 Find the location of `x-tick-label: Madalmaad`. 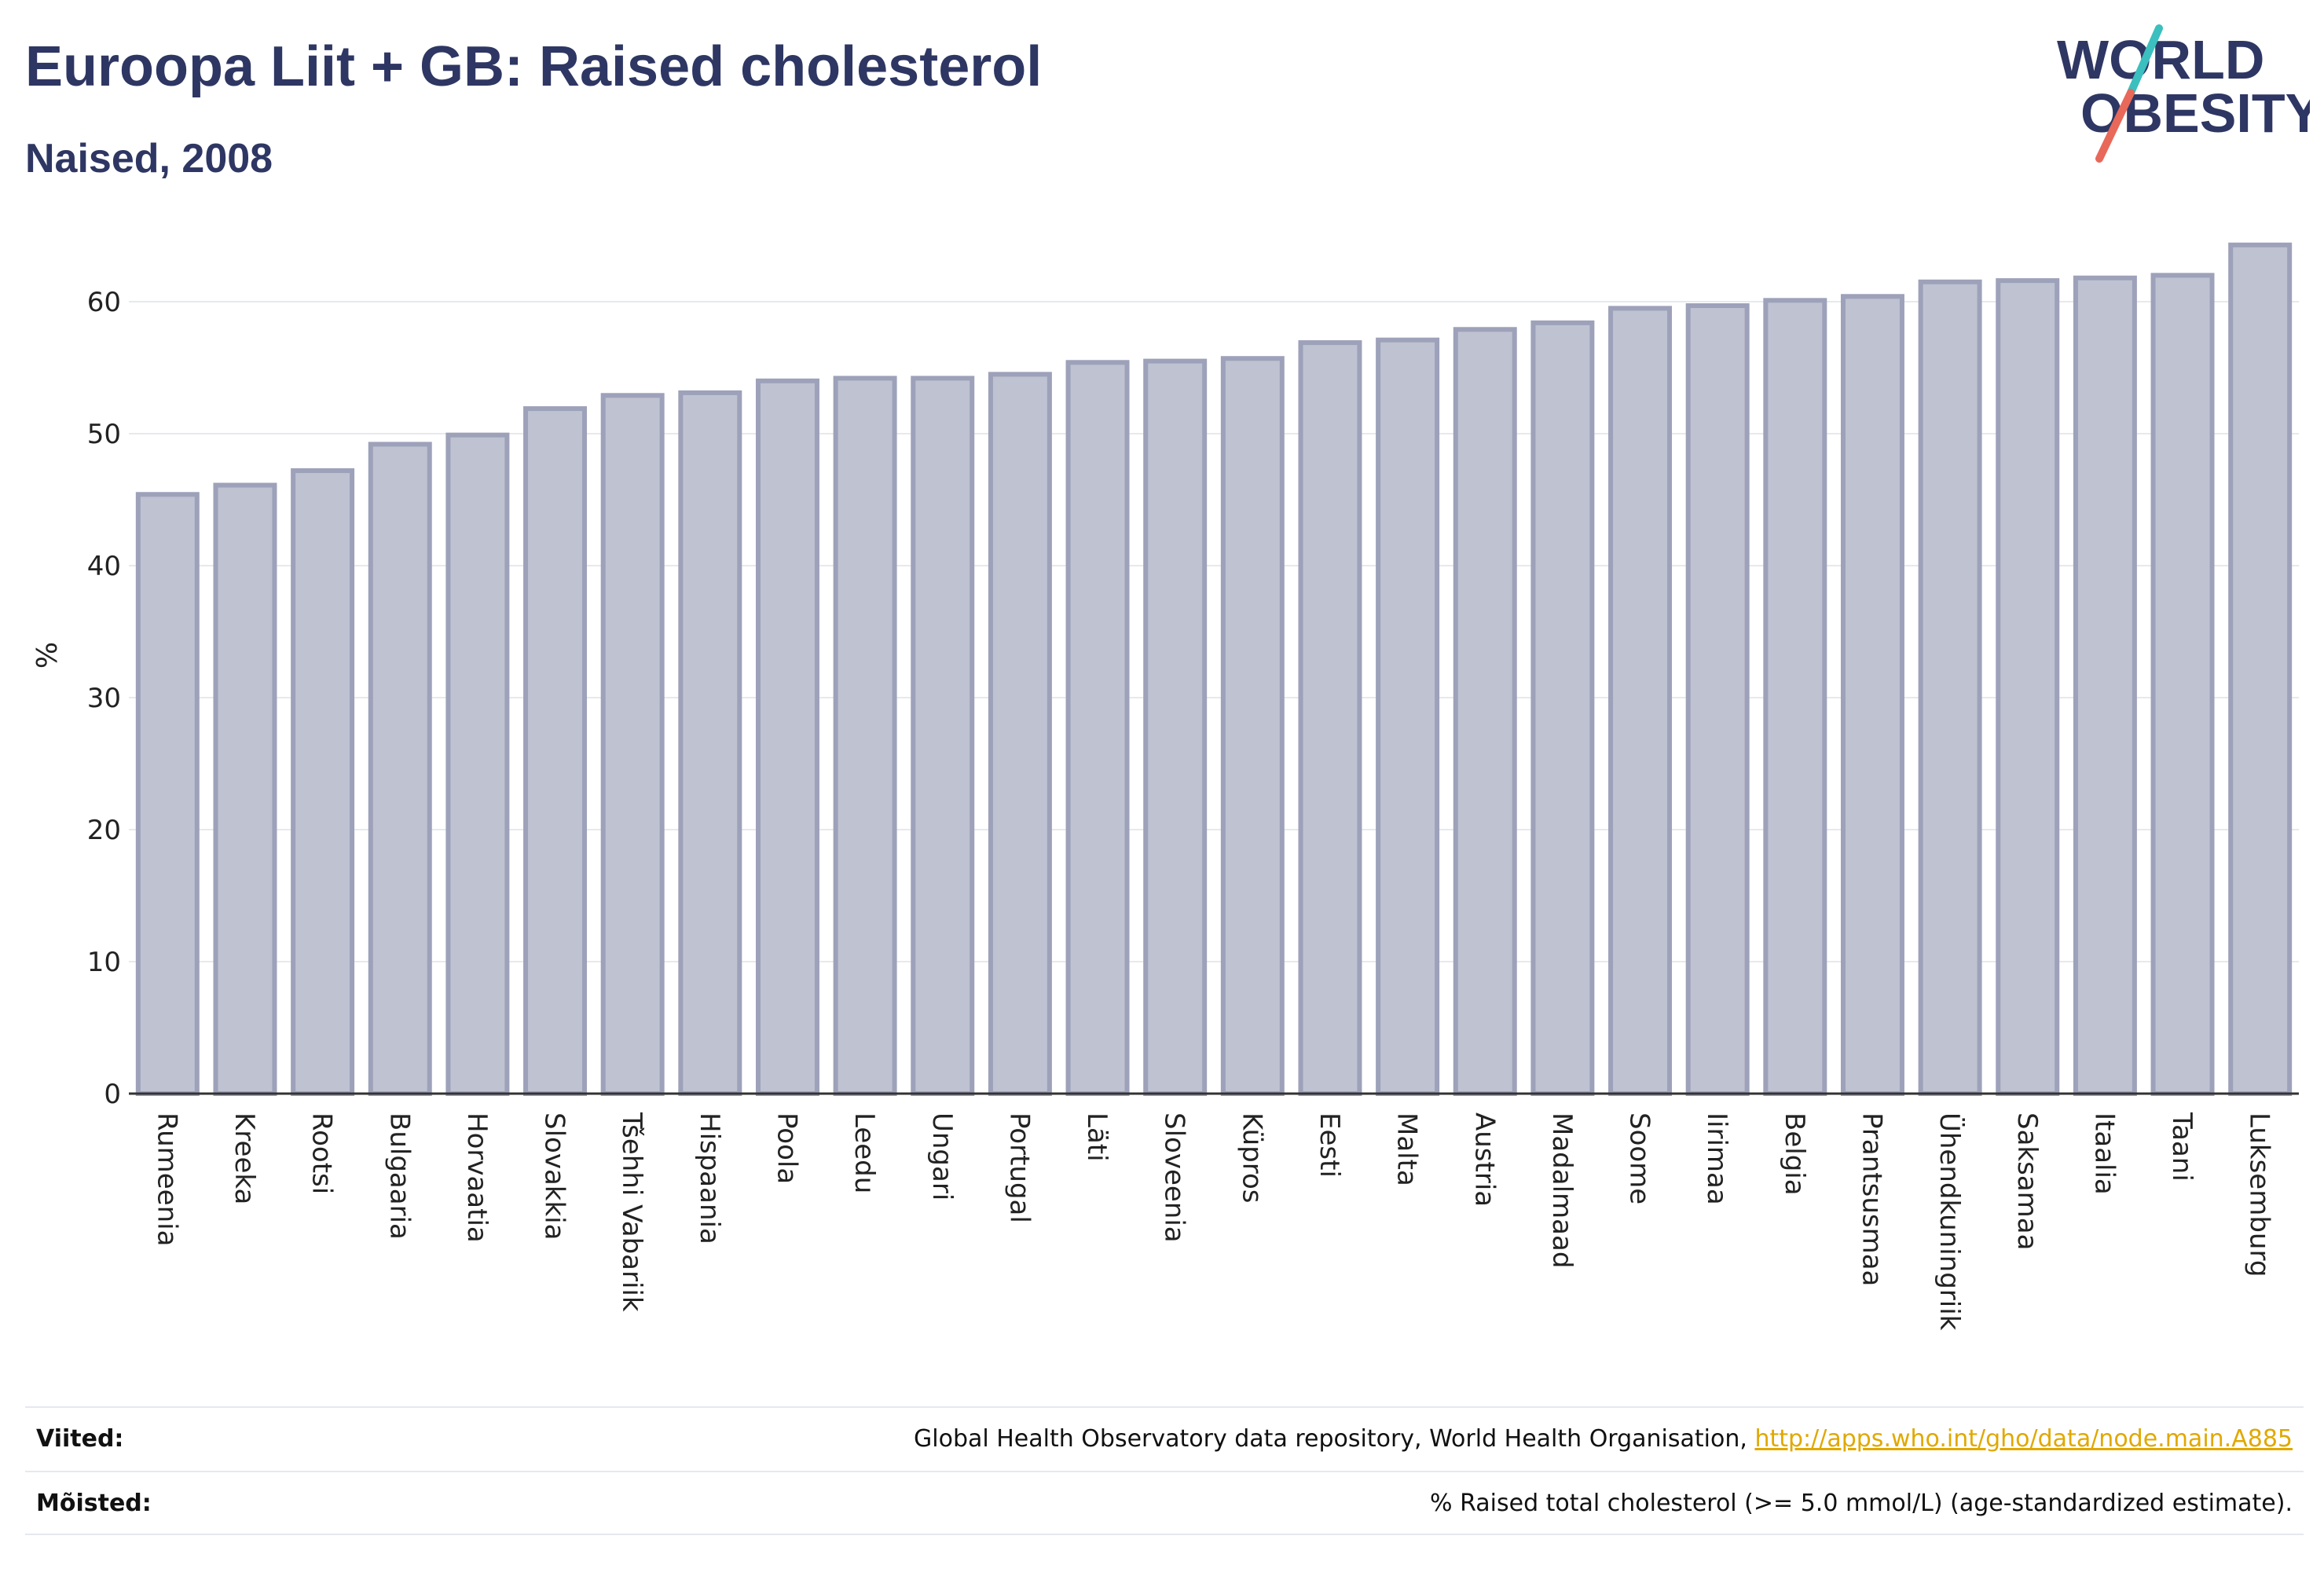

x-tick-label: Madalmaad is located at coordinates (1562, 1190).